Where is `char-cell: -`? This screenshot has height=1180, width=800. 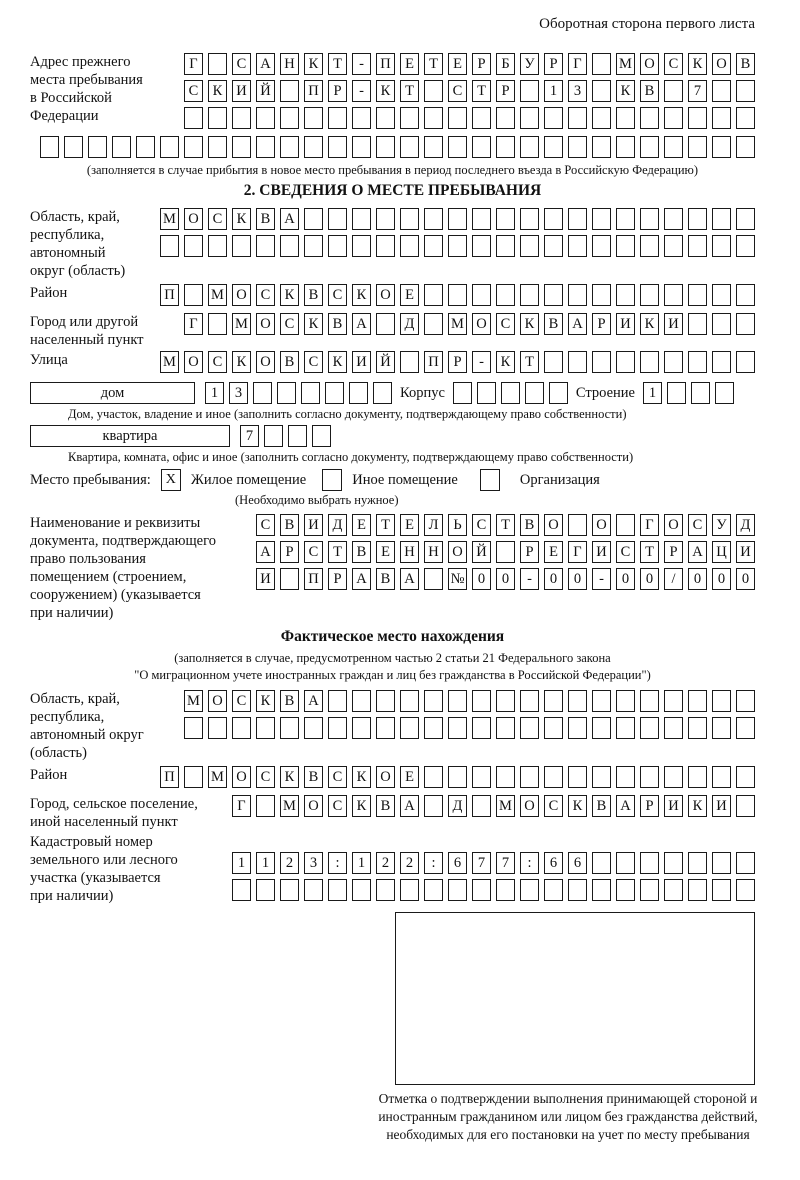
char-cell: - is located at coordinates (361, 64).